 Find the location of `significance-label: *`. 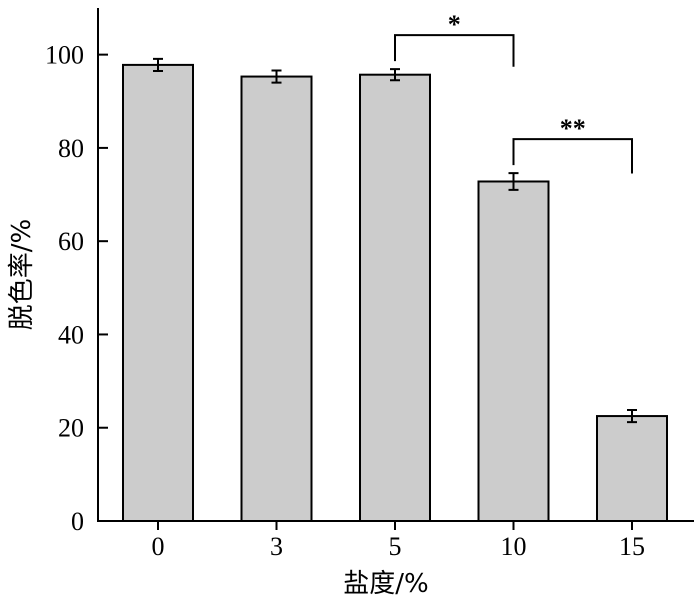

significance-label: * is located at coordinates (454, 24).